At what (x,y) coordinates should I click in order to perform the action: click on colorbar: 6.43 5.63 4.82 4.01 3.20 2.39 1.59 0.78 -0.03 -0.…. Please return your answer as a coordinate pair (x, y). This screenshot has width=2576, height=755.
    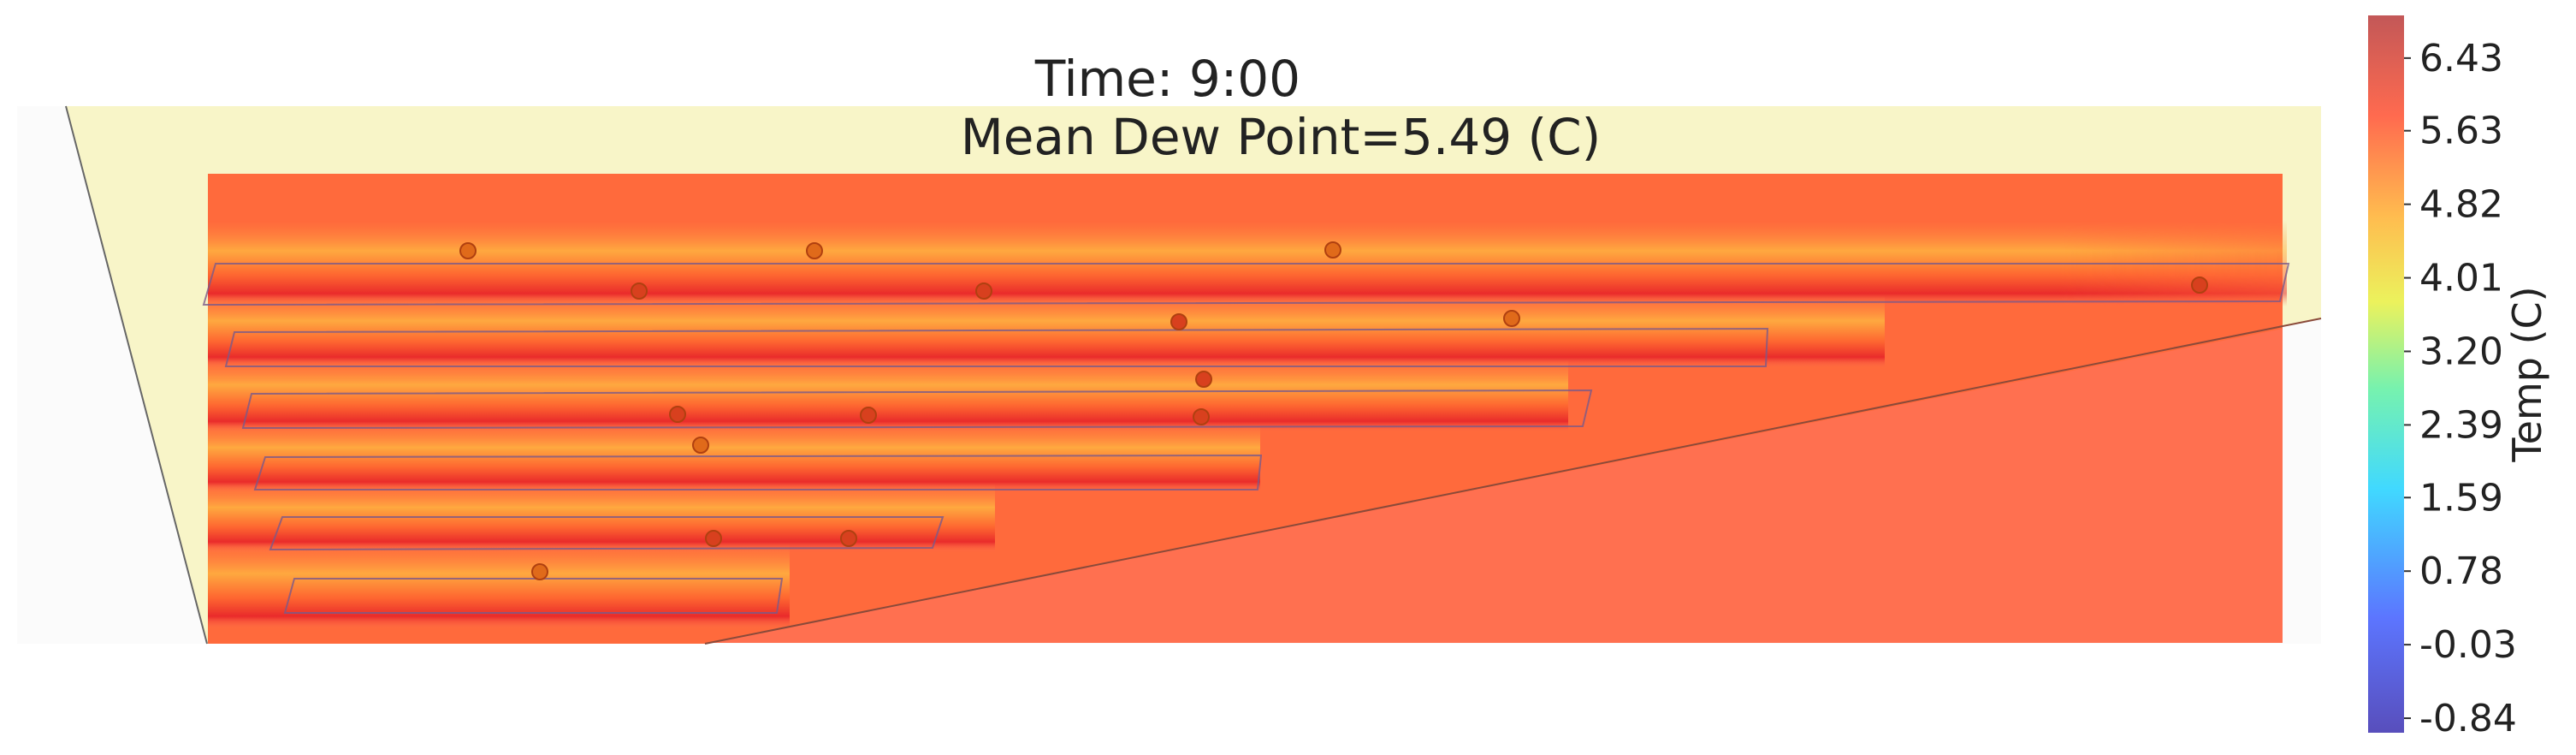
    Looking at the image, I should click on (2459, 377).